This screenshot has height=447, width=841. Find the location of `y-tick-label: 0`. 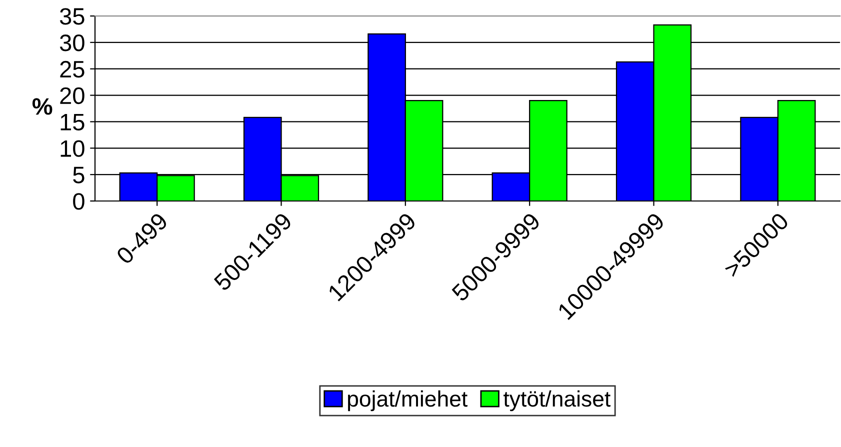

y-tick-label: 0 is located at coordinates (78, 201).